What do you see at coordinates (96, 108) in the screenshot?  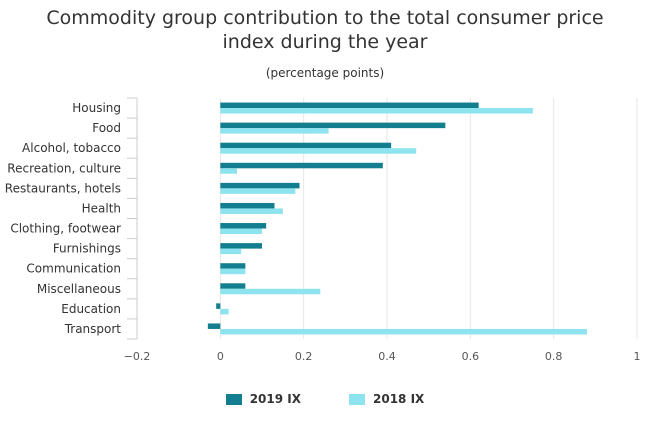 I see `category-label: Housing` at bounding box center [96, 108].